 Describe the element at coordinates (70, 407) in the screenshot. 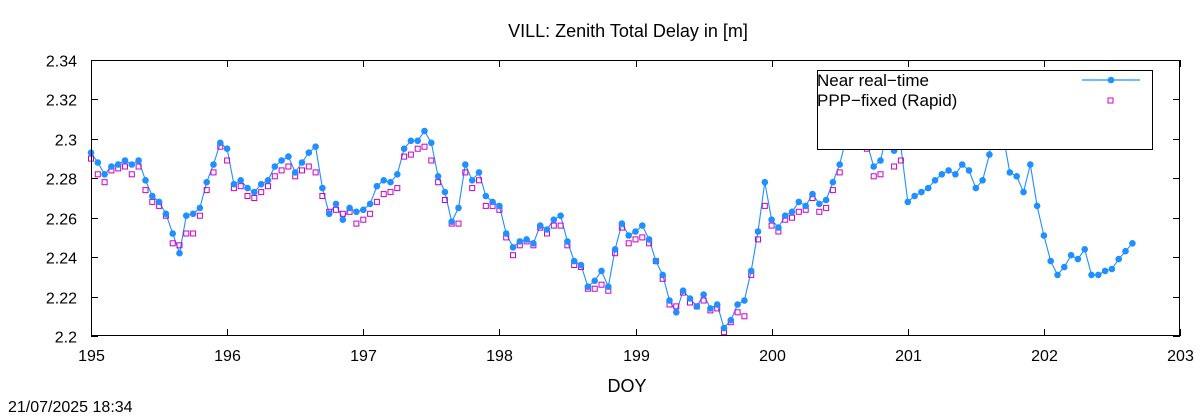

I see `timestamp: 21/07/2025 18:34` at that location.